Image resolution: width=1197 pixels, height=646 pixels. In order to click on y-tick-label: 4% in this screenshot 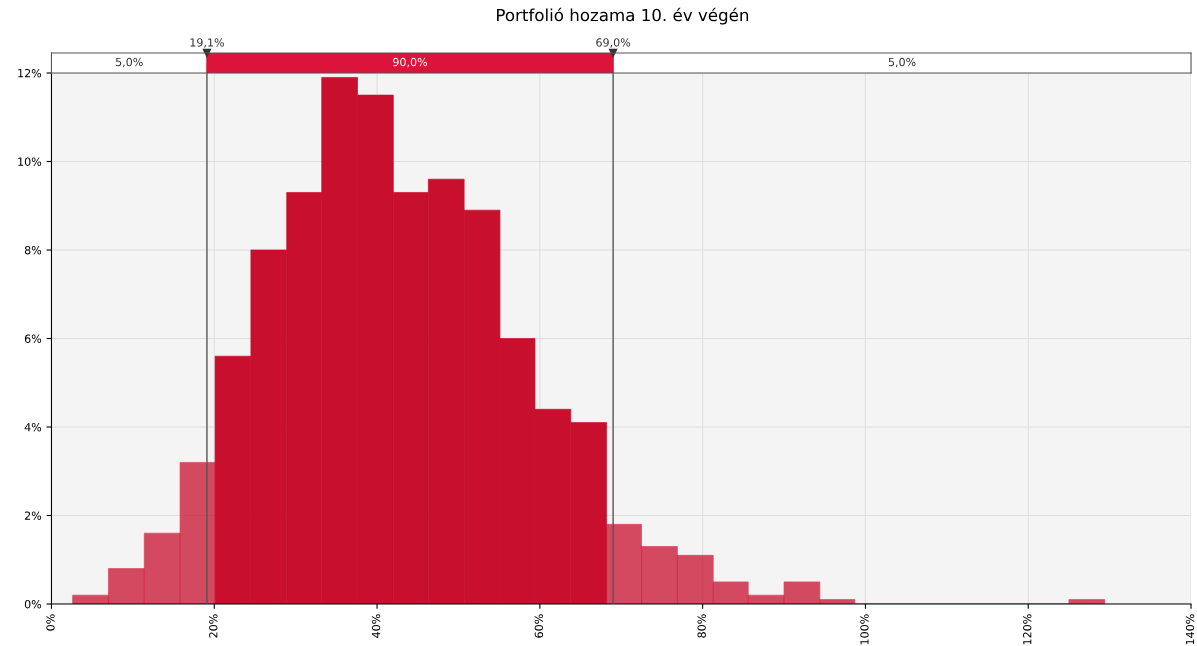, I will do `click(33, 427)`.